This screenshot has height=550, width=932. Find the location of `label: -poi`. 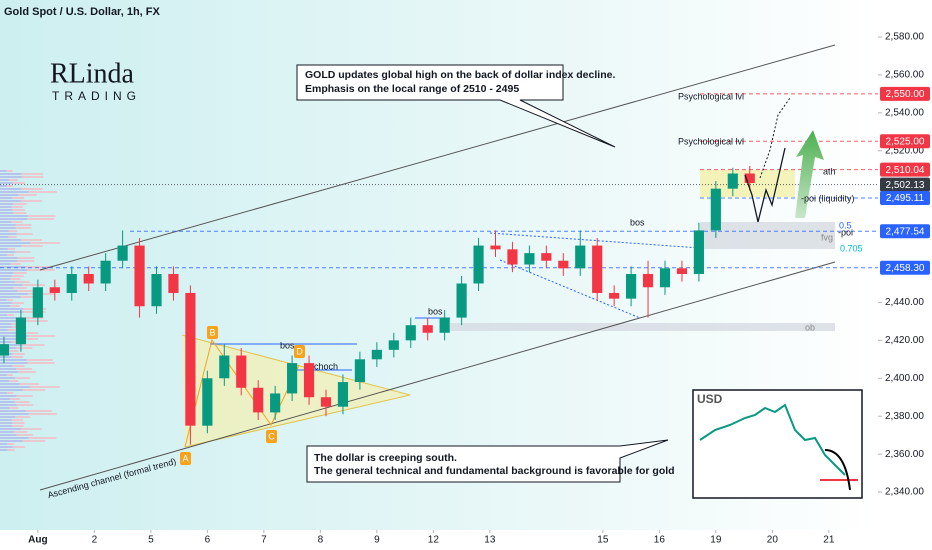

label: -poi is located at coordinates (845, 232).